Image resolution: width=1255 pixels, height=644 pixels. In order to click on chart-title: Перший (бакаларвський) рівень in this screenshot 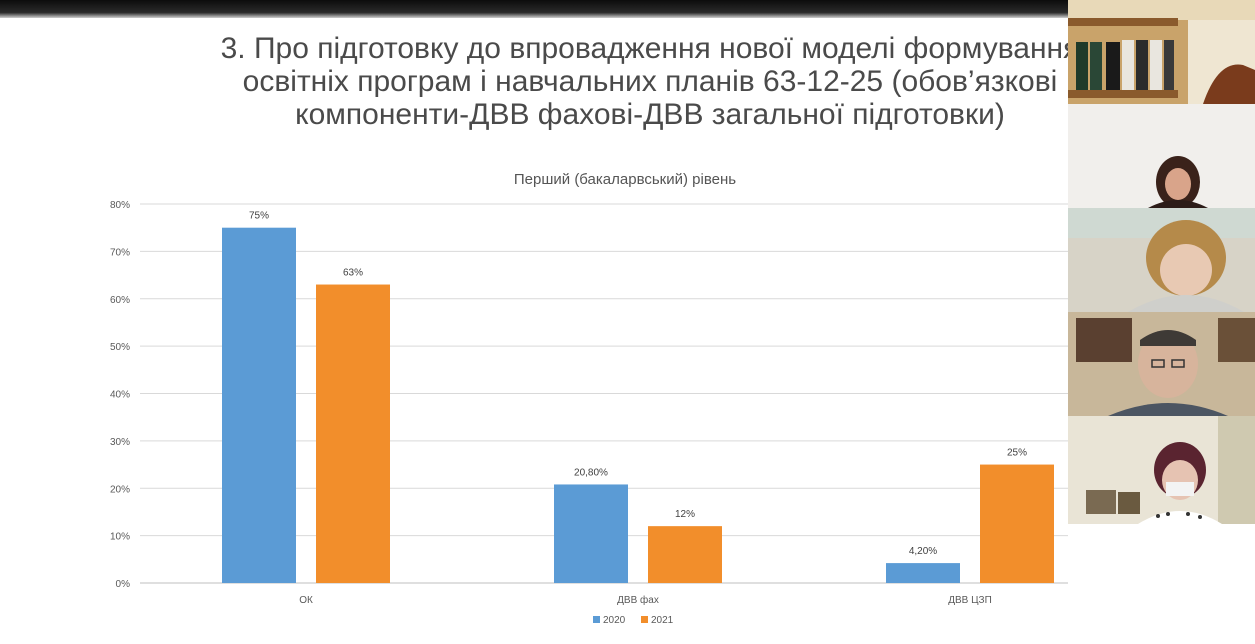, I will do `click(625, 179)`.